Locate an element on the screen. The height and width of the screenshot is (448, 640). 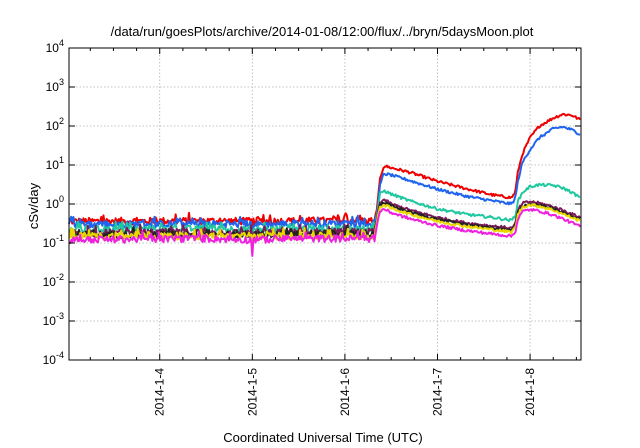
y-tick-label: 10⁻¹ is located at coordinates (53, 241).